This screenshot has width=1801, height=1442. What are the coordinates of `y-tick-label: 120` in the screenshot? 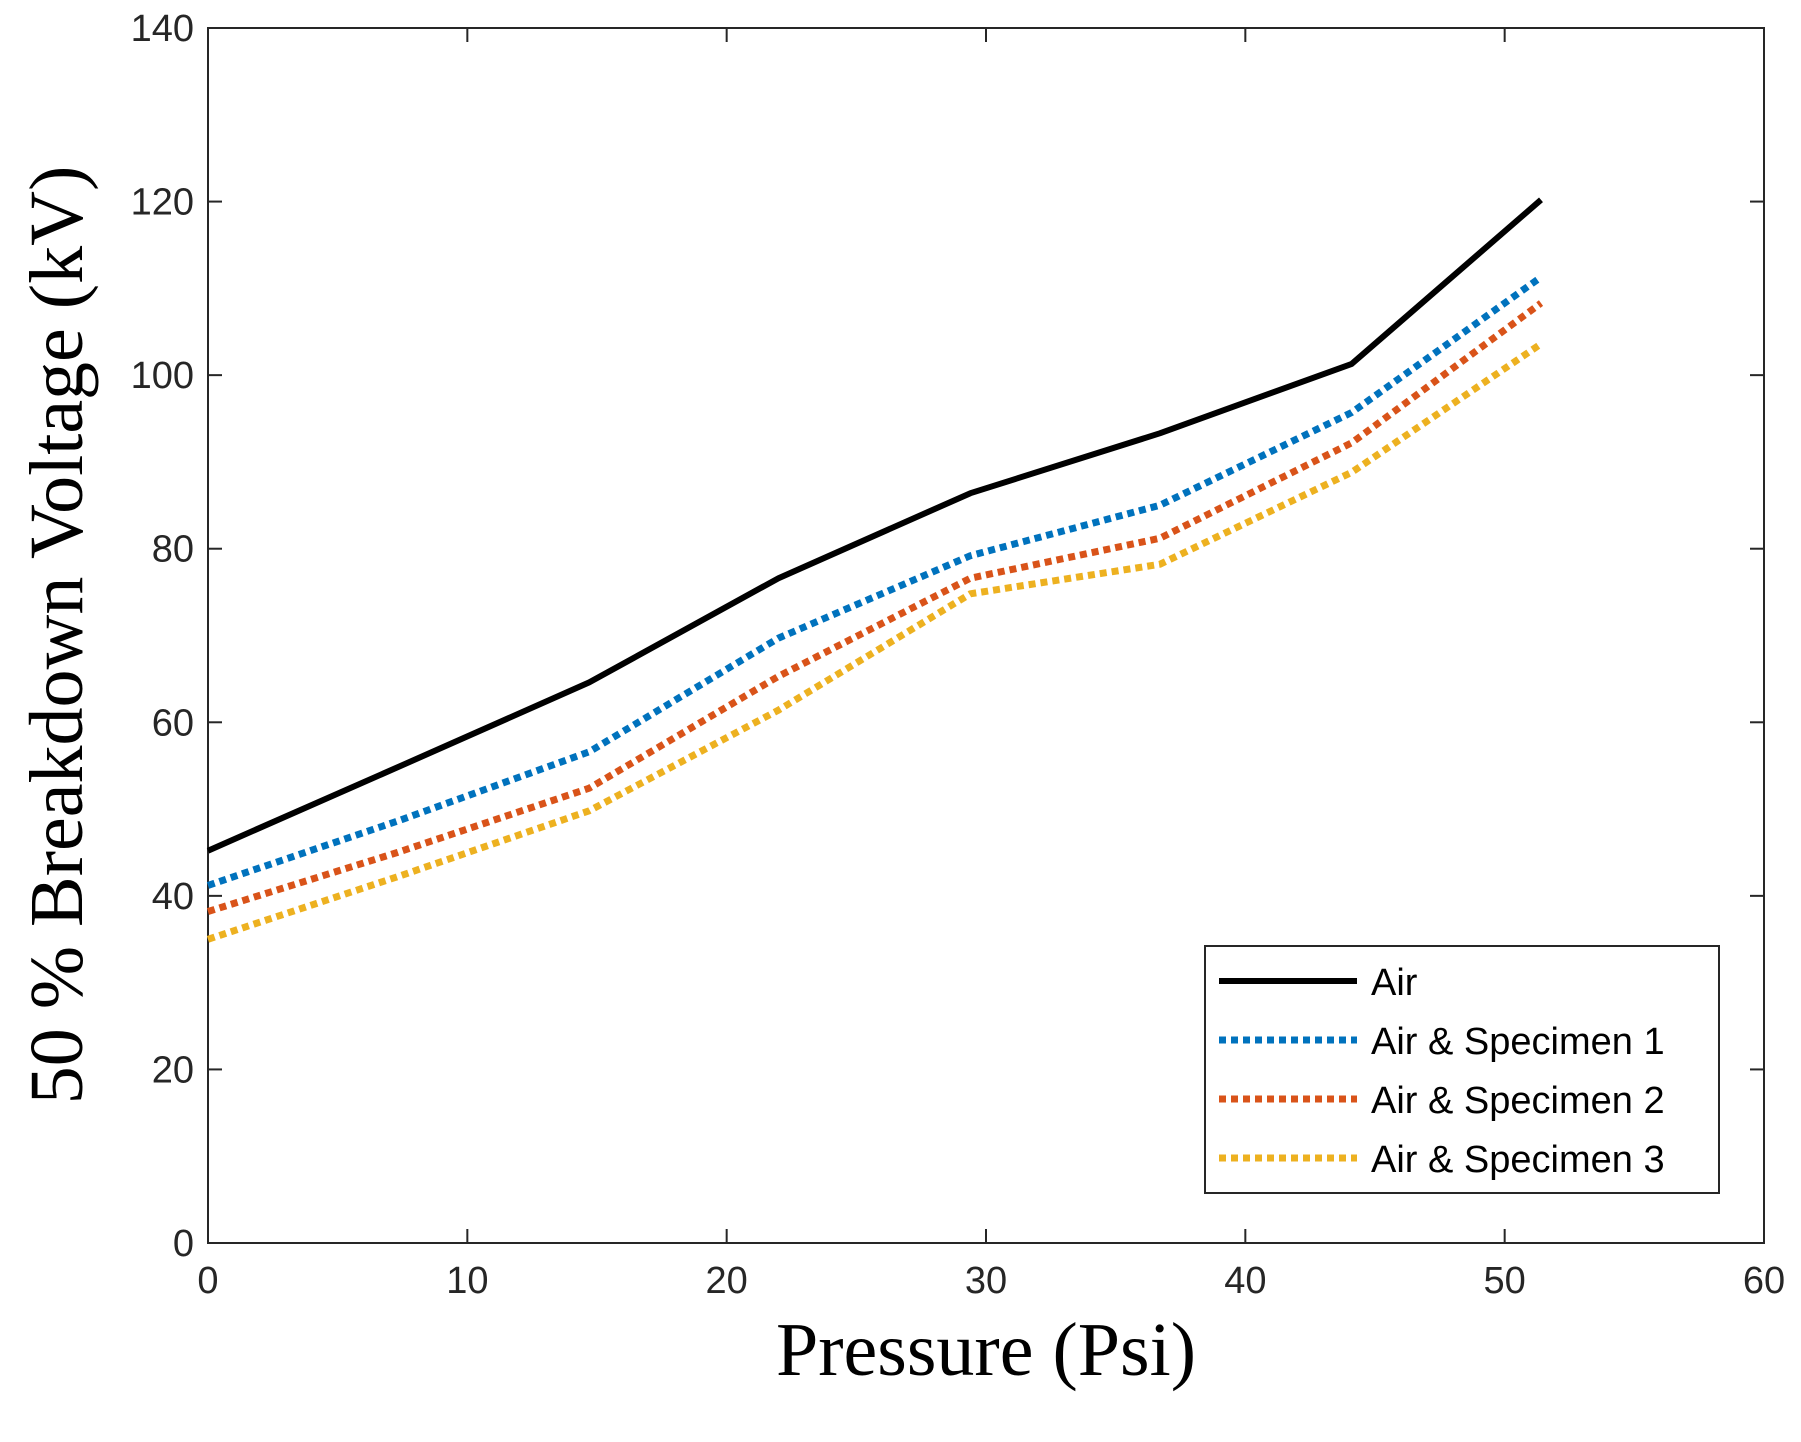 It's located at (162, 203).